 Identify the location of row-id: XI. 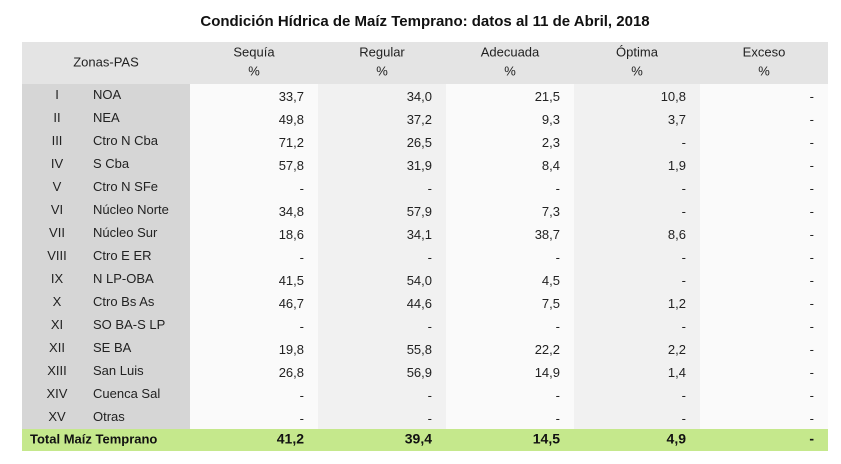
(57, 324).